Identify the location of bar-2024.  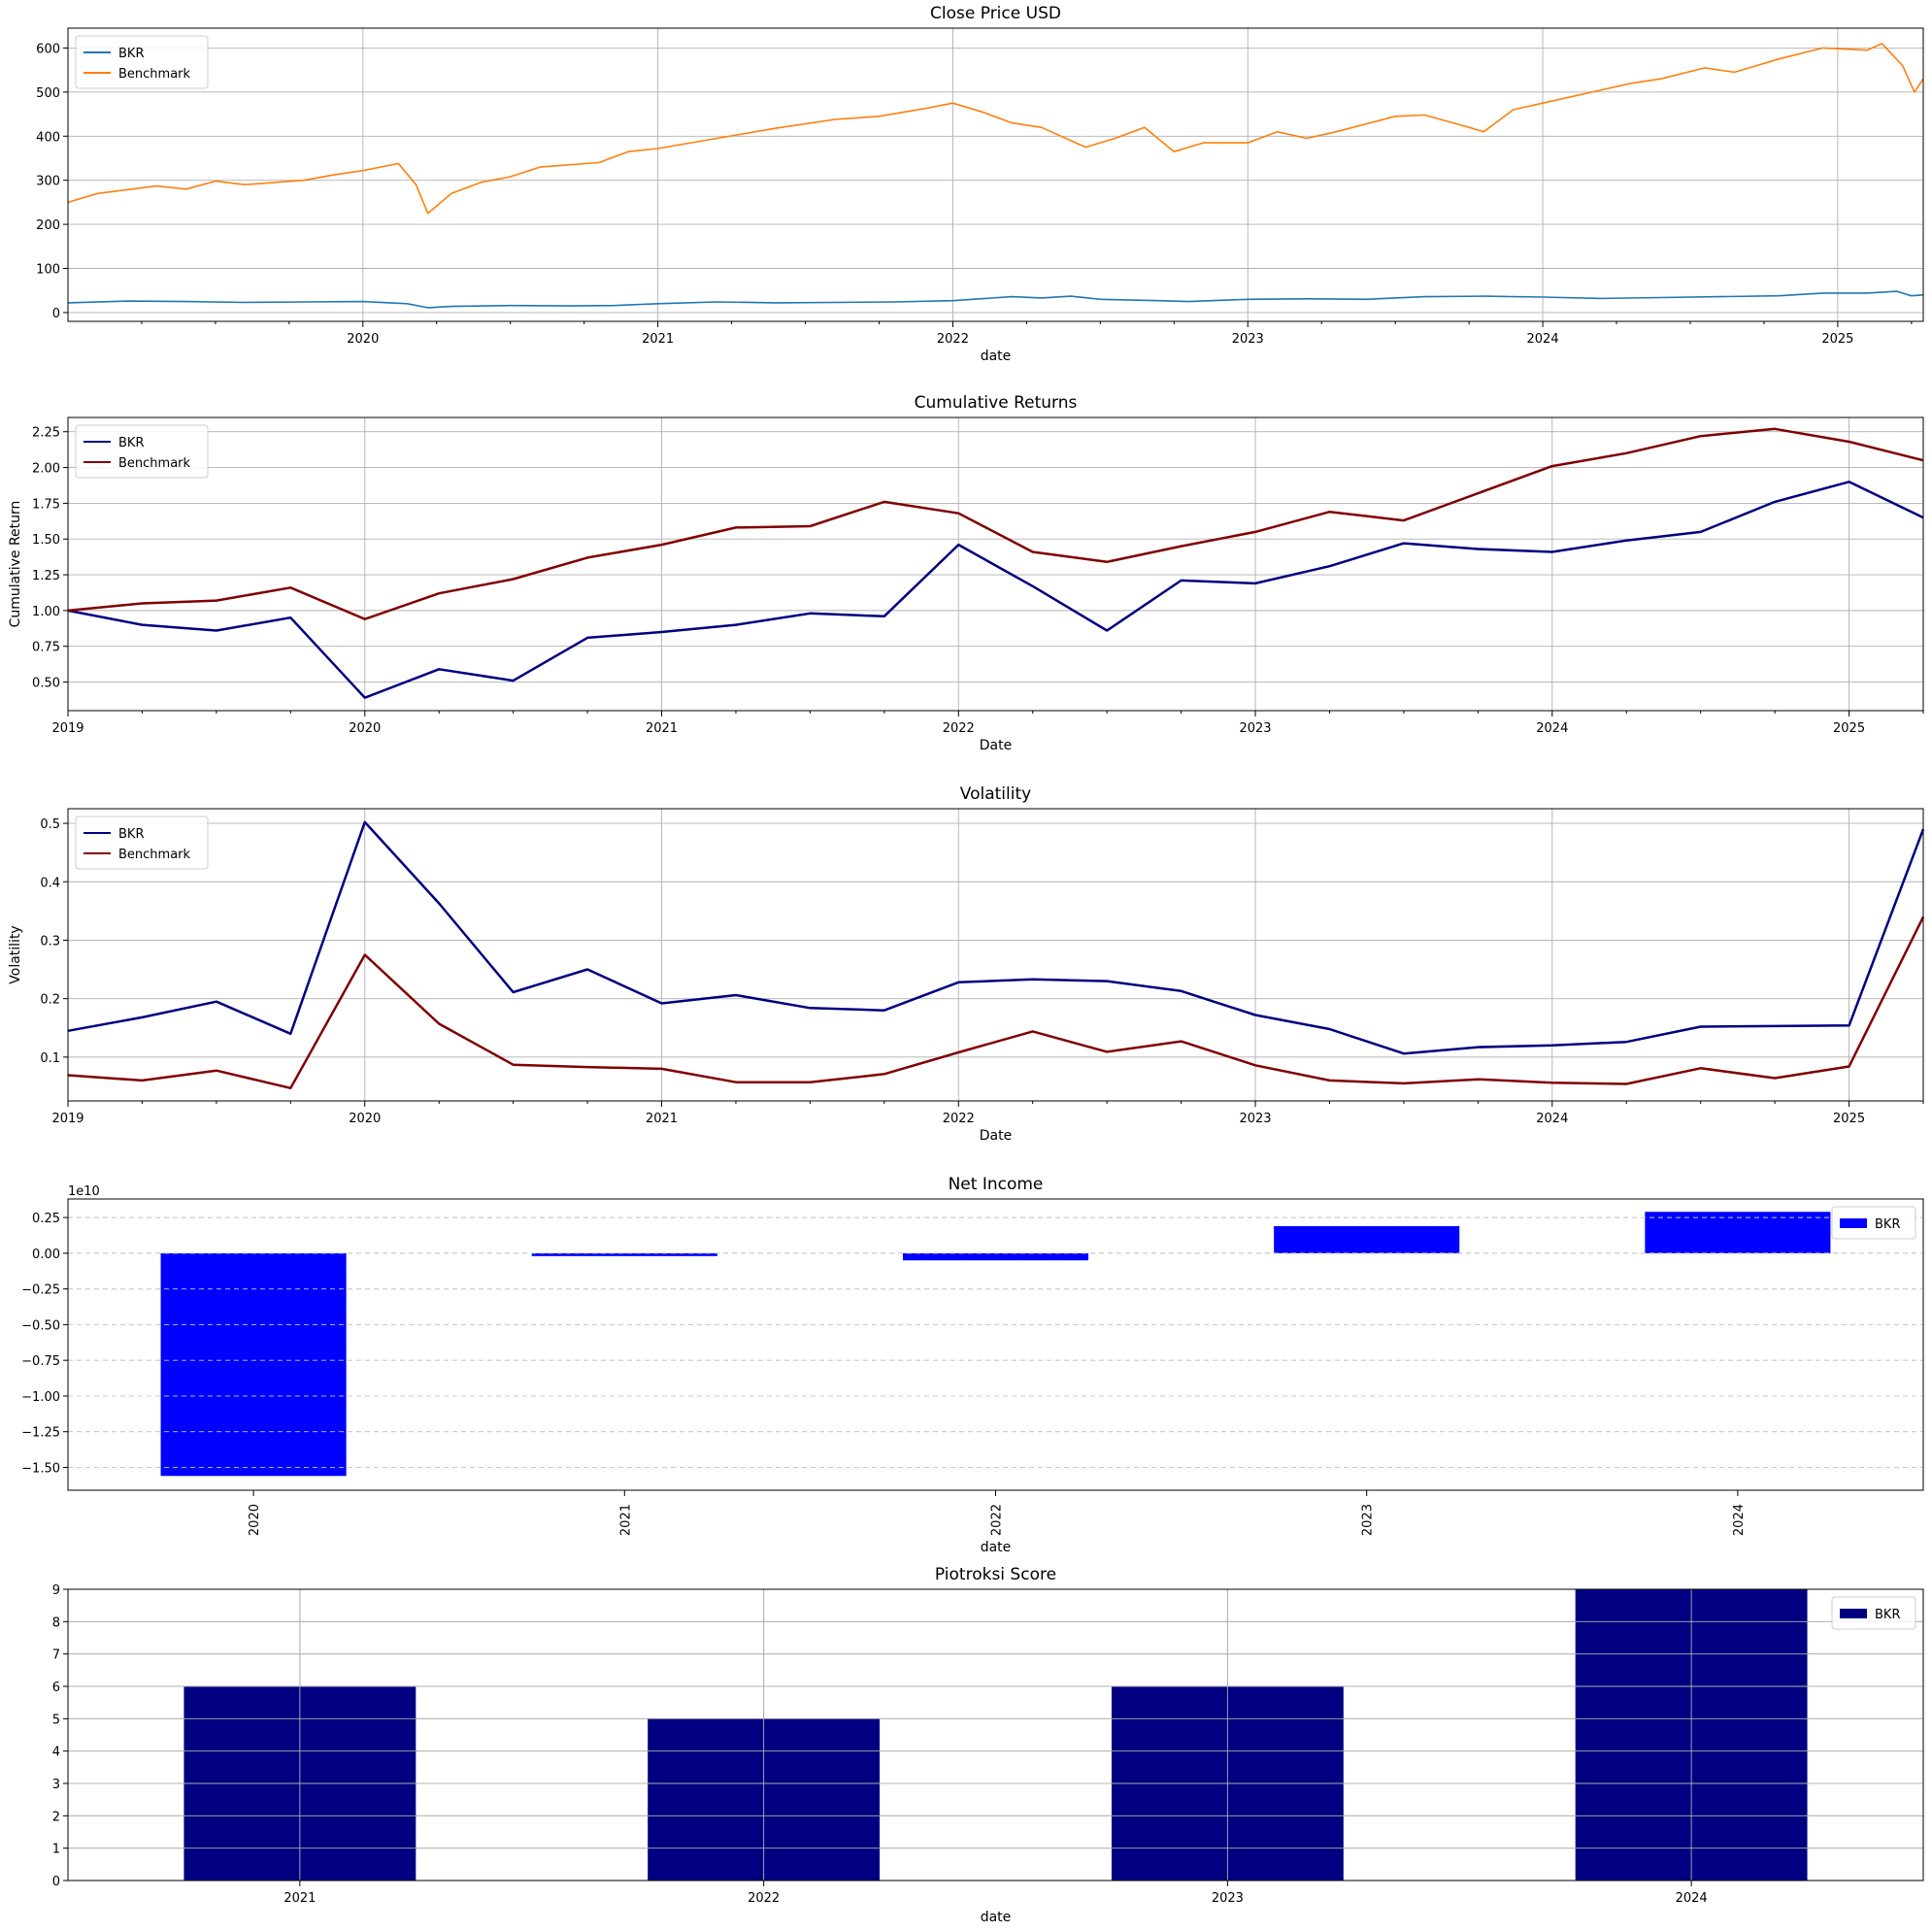
(1738, 1232).